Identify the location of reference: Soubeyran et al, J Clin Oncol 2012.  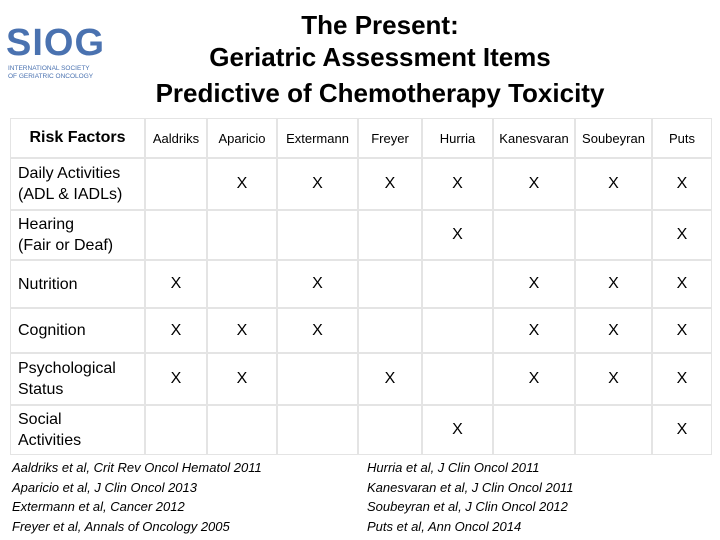
(467, 506).